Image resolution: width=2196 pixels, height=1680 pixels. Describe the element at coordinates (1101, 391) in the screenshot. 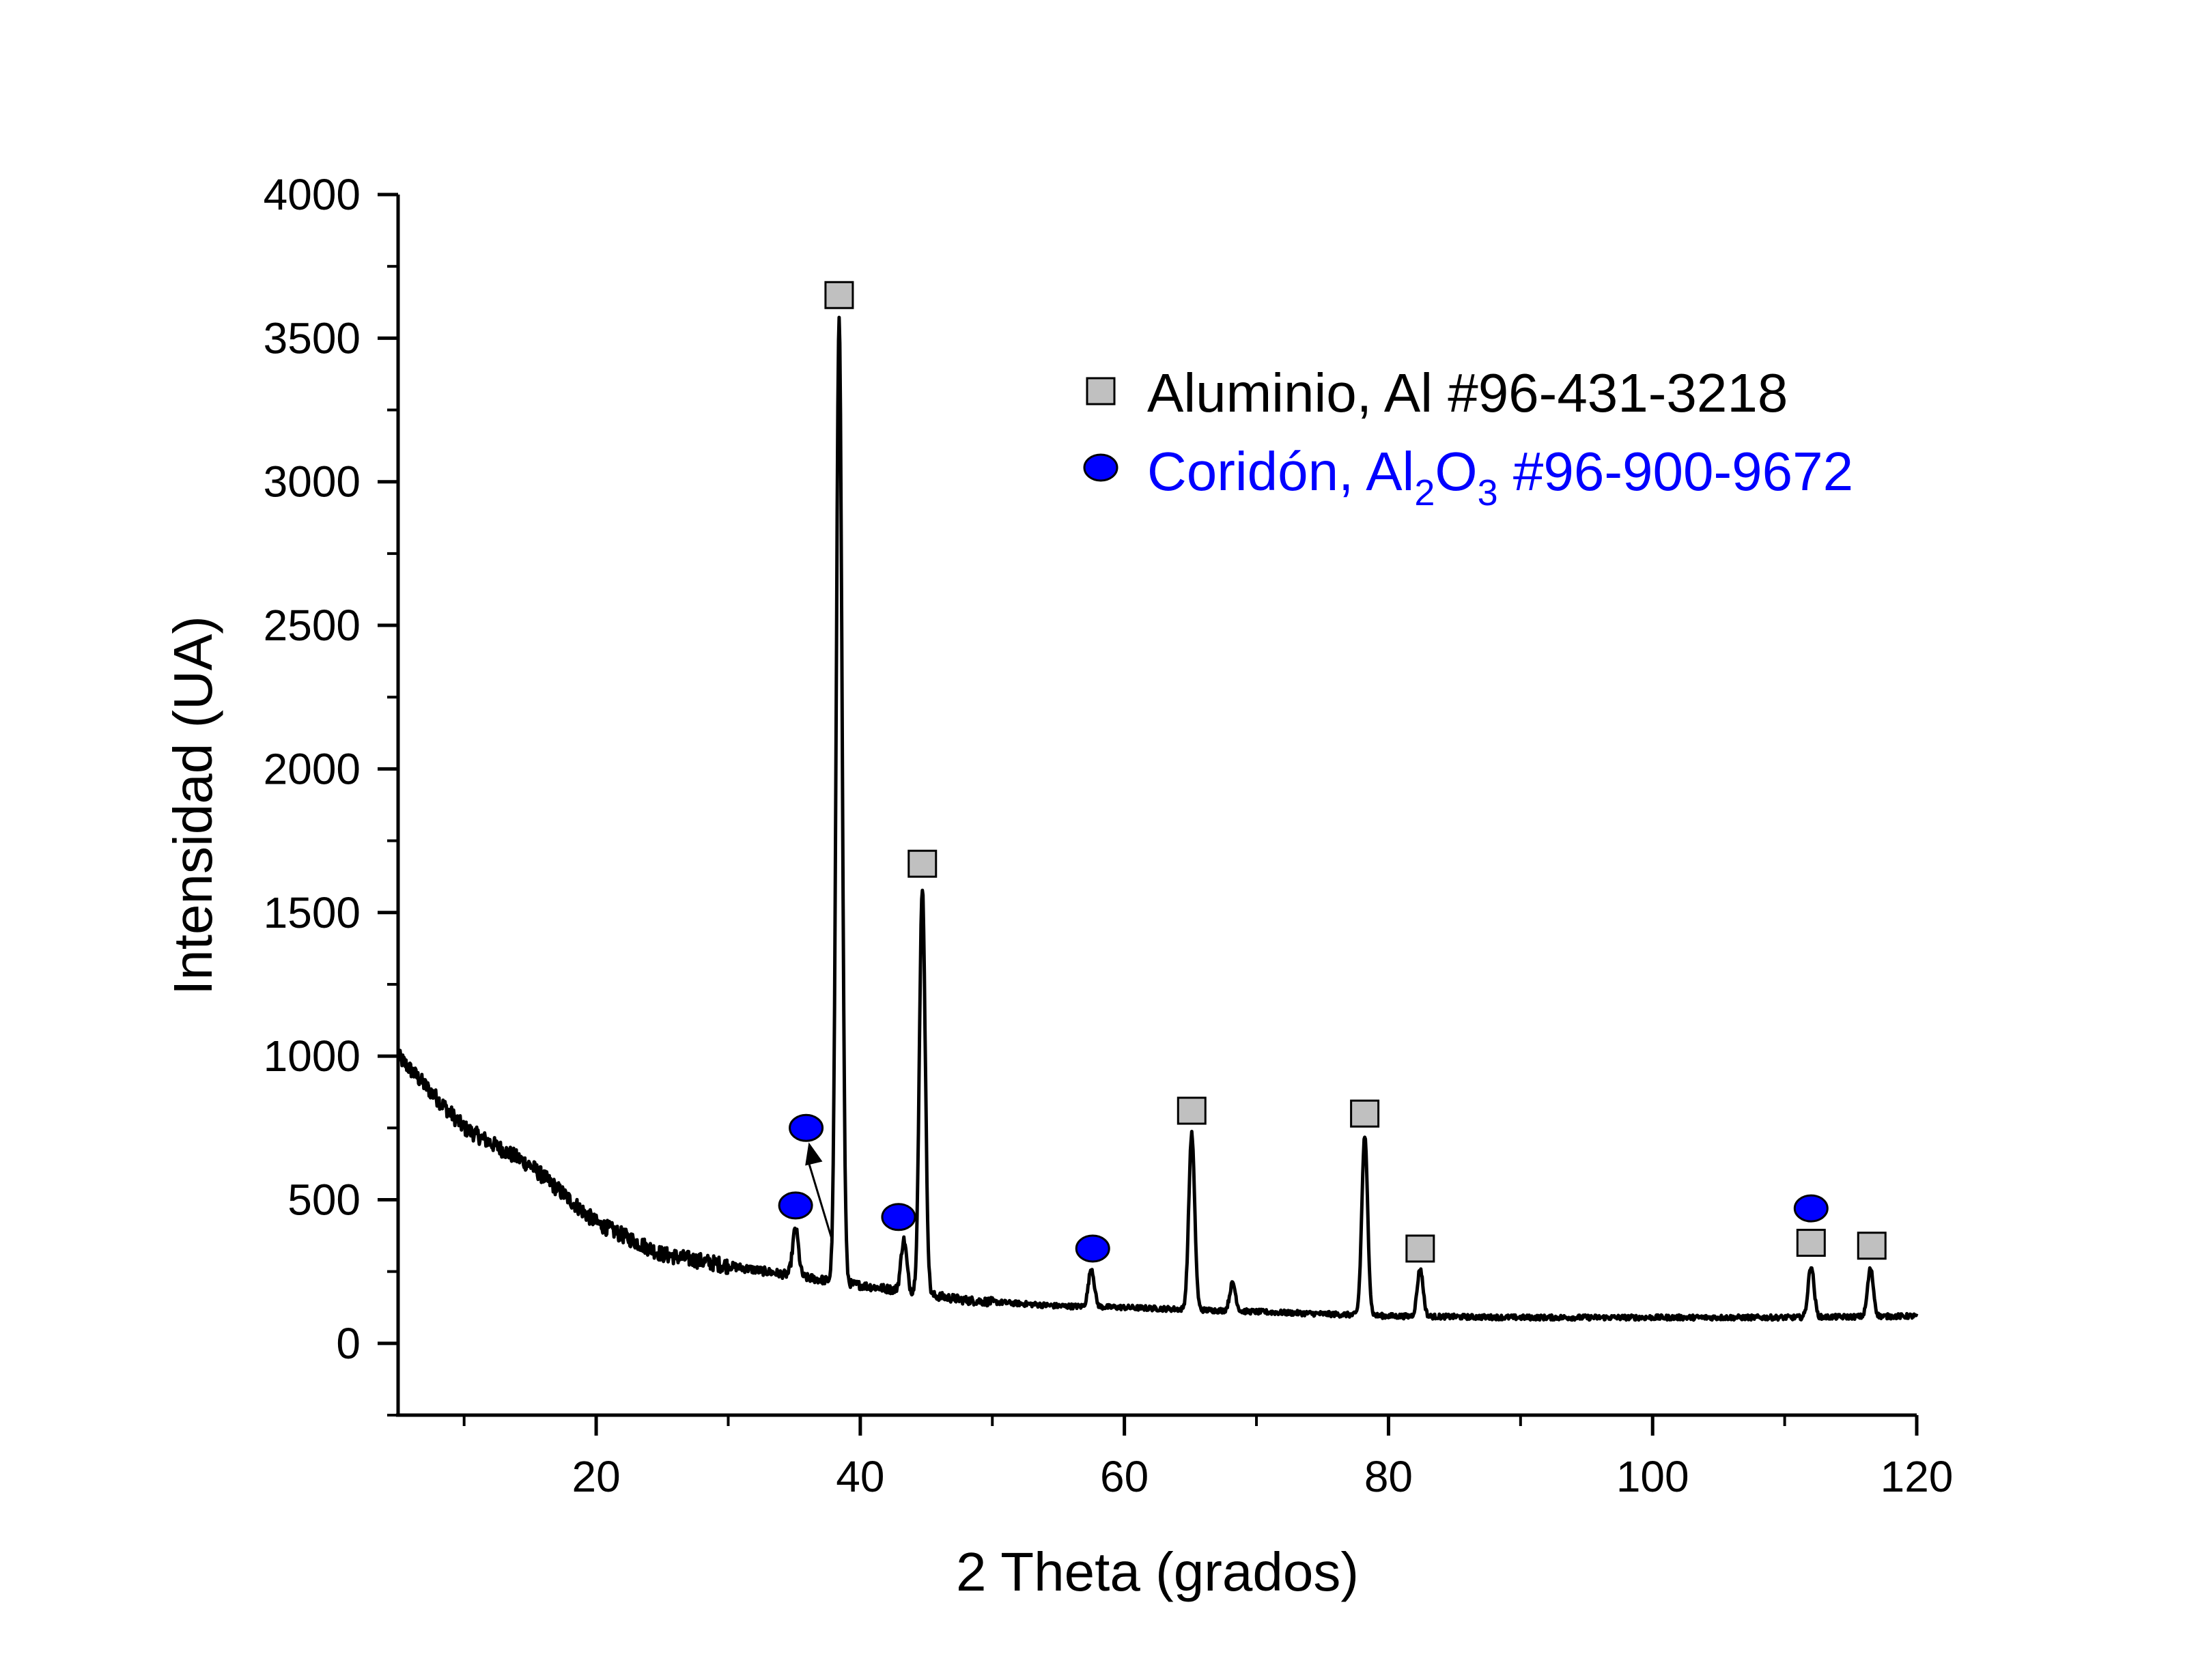

I see `legend-aluminio-marker` at that location.